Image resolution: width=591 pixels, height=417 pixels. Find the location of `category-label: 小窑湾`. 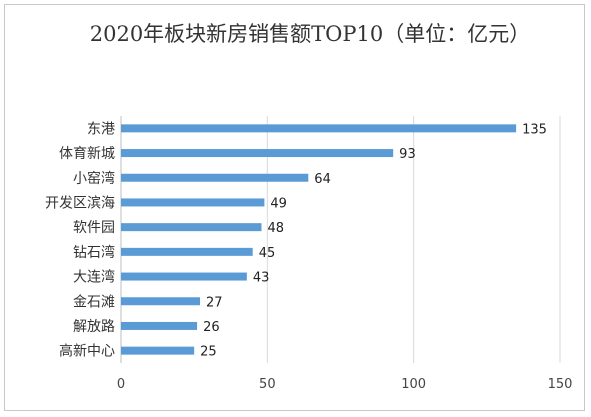

category-label: 小窑湾 is located at coordinates (94, 178).